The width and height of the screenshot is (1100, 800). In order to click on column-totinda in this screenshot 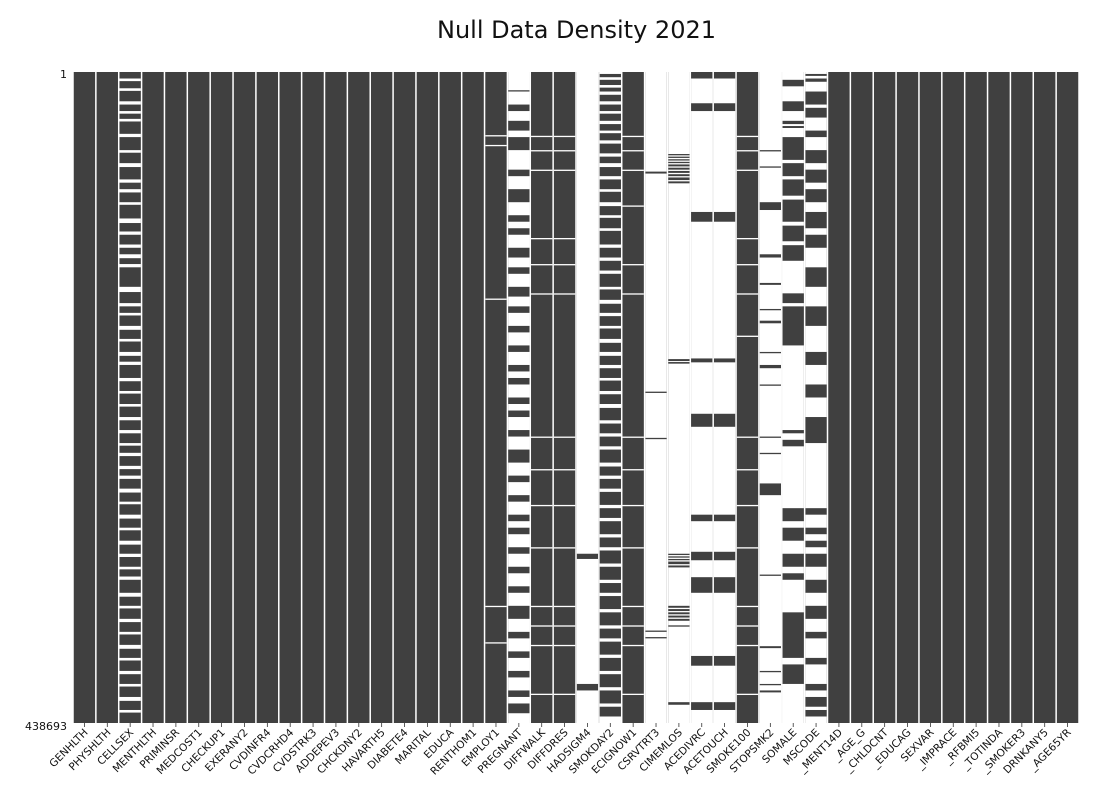, I will do `click(999, 397)`.